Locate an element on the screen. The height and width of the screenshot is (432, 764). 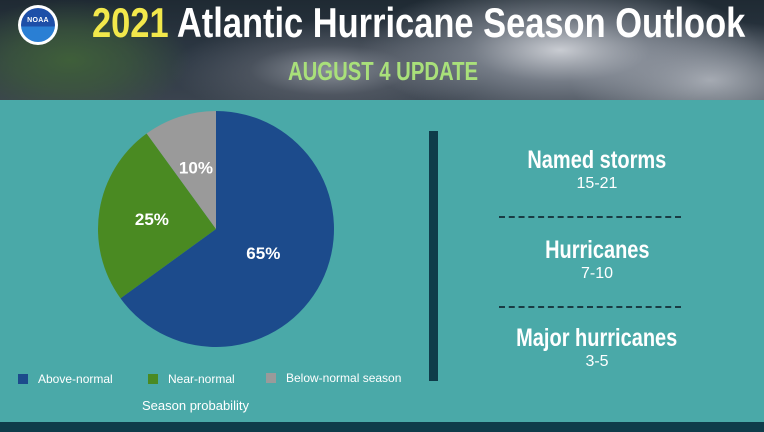
stat-value-named-storms: 15-21 is located at coordinates (597, 183).